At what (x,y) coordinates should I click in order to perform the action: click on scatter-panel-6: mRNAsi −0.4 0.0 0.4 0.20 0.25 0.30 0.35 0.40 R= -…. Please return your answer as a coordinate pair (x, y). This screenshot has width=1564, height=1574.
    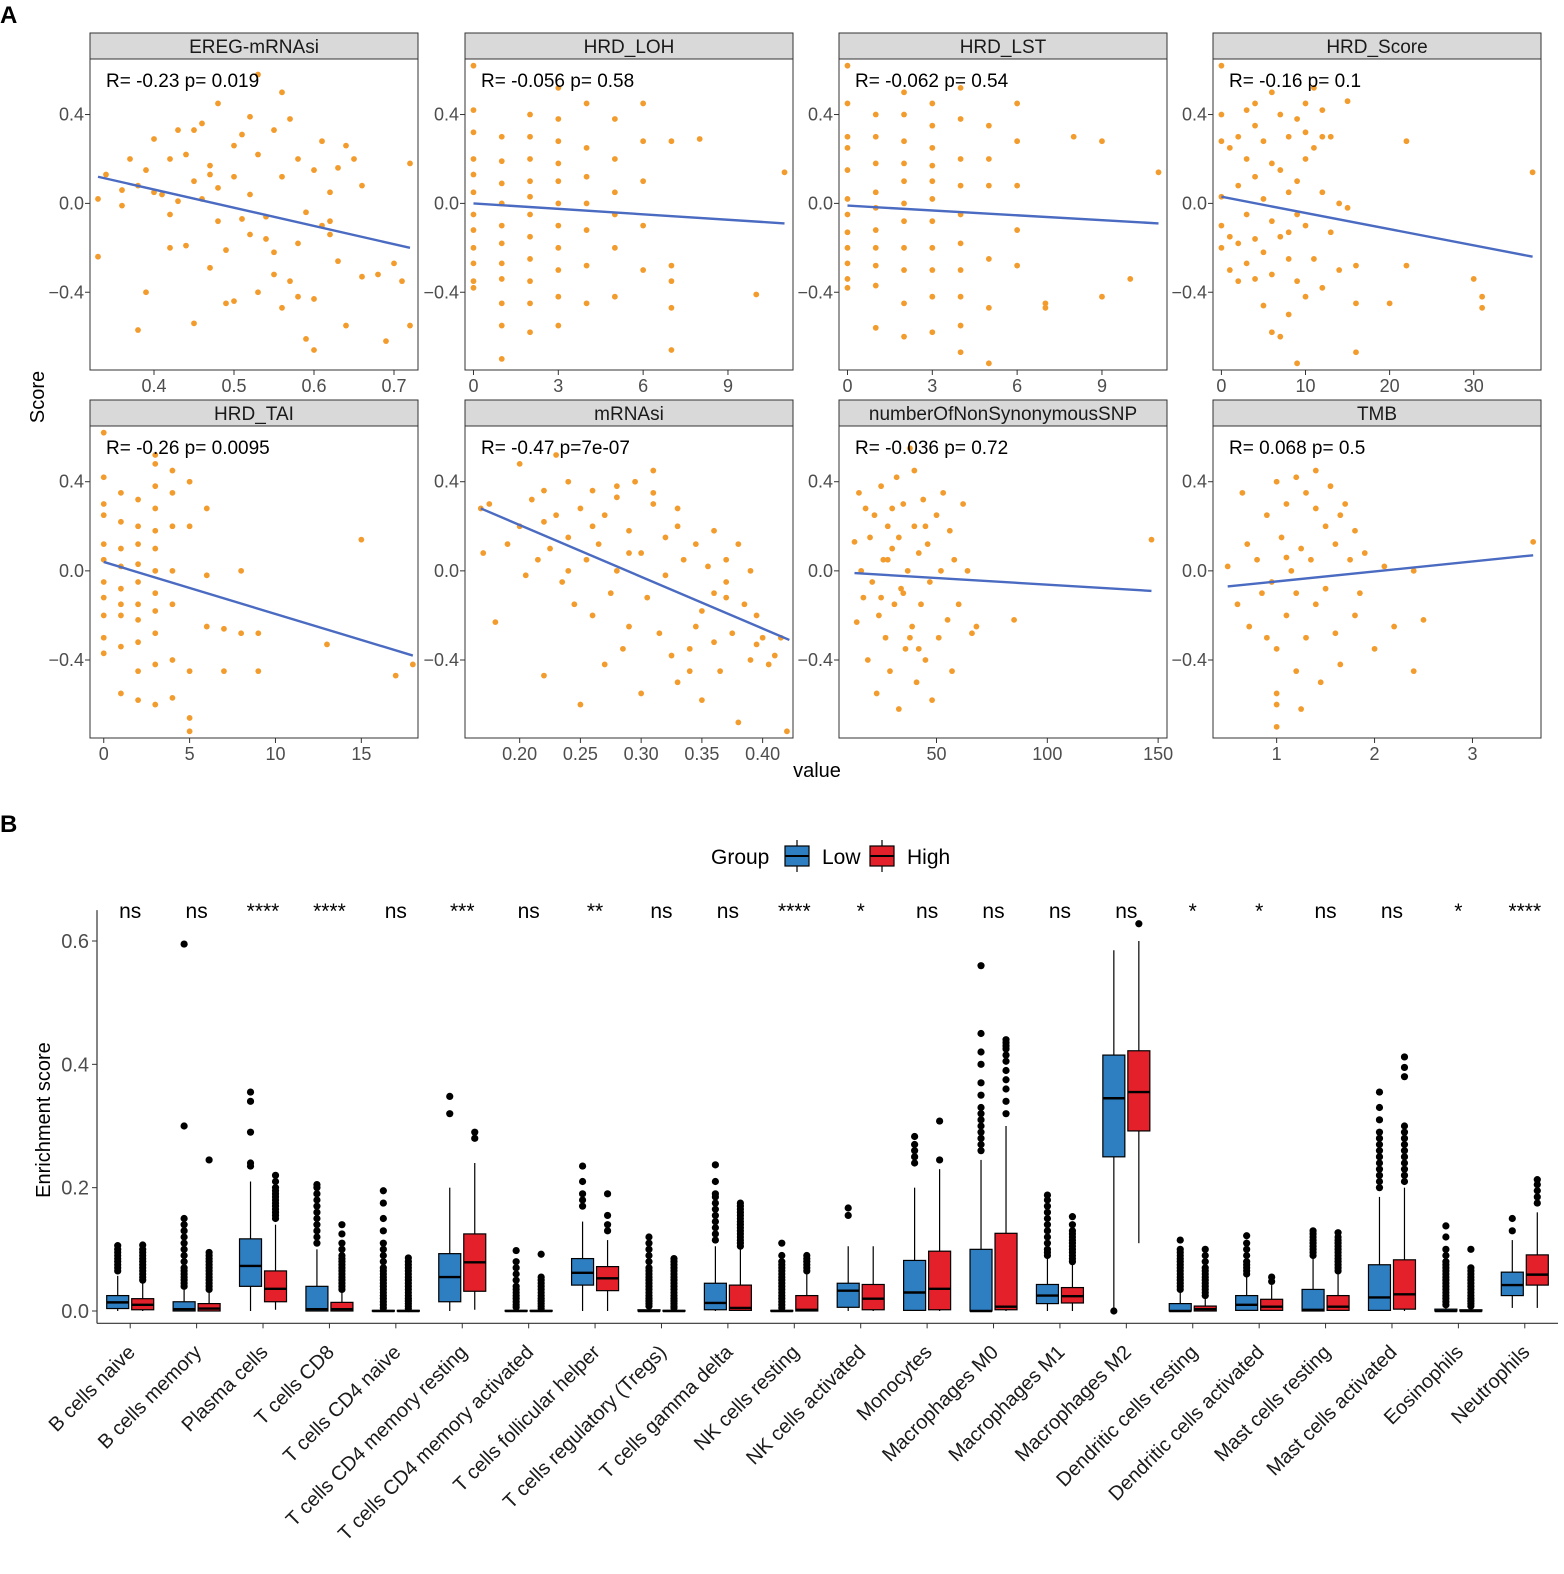
    Looking at the image, I should click on (608, 581).